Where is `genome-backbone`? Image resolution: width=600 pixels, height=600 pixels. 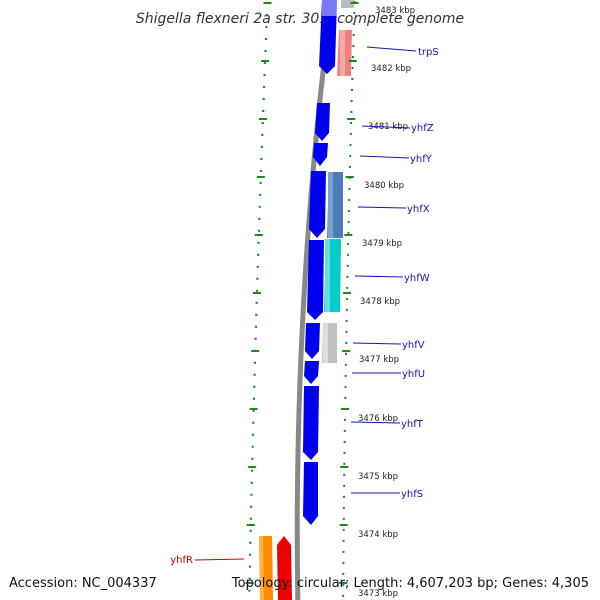 genome-backbone is located at coordinates (314, 300).